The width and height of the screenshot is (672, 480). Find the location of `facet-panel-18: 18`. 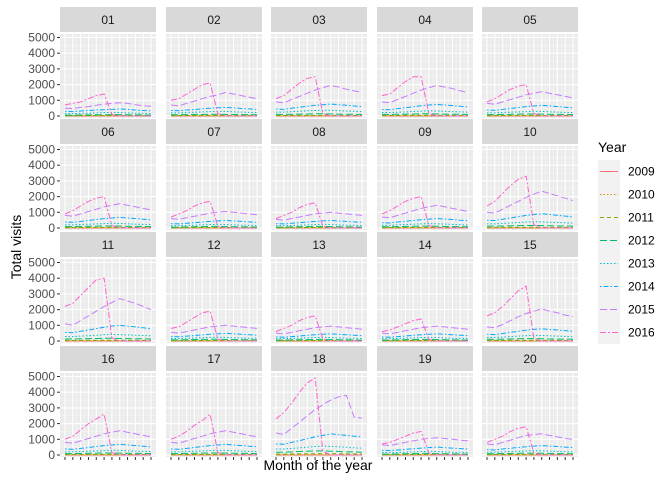

facet-panel-18: 18 is located at coordinates (319, 403).